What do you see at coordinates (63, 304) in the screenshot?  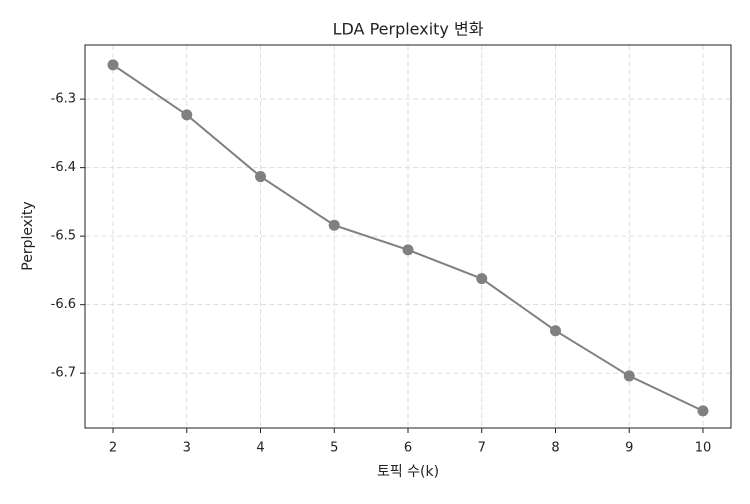 I see `y-tick-label: -6.6` at bounding box center [63, 304].